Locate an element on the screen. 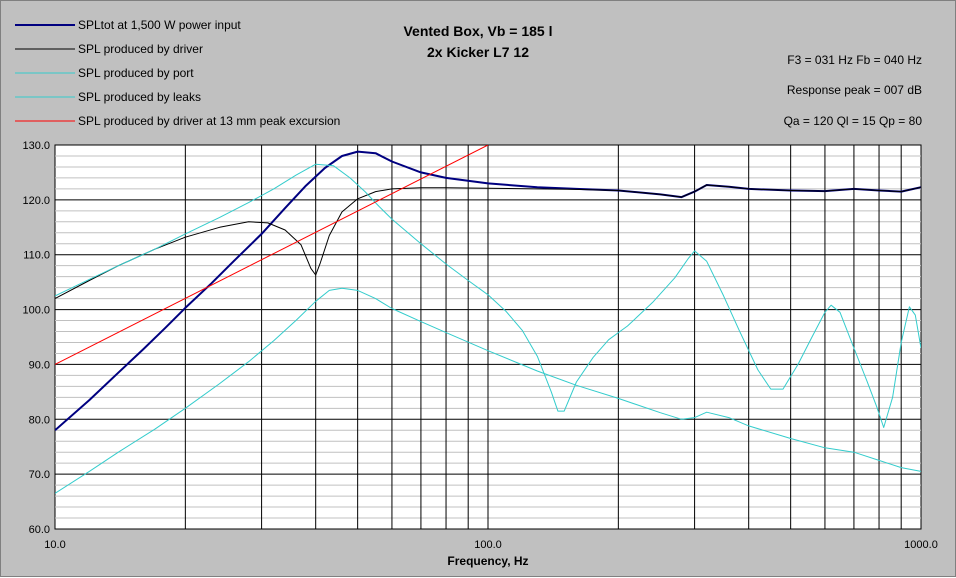 This screenshot has width=956, height=578. y-tick-label: 100.0 is located at coordinates (36, 311).